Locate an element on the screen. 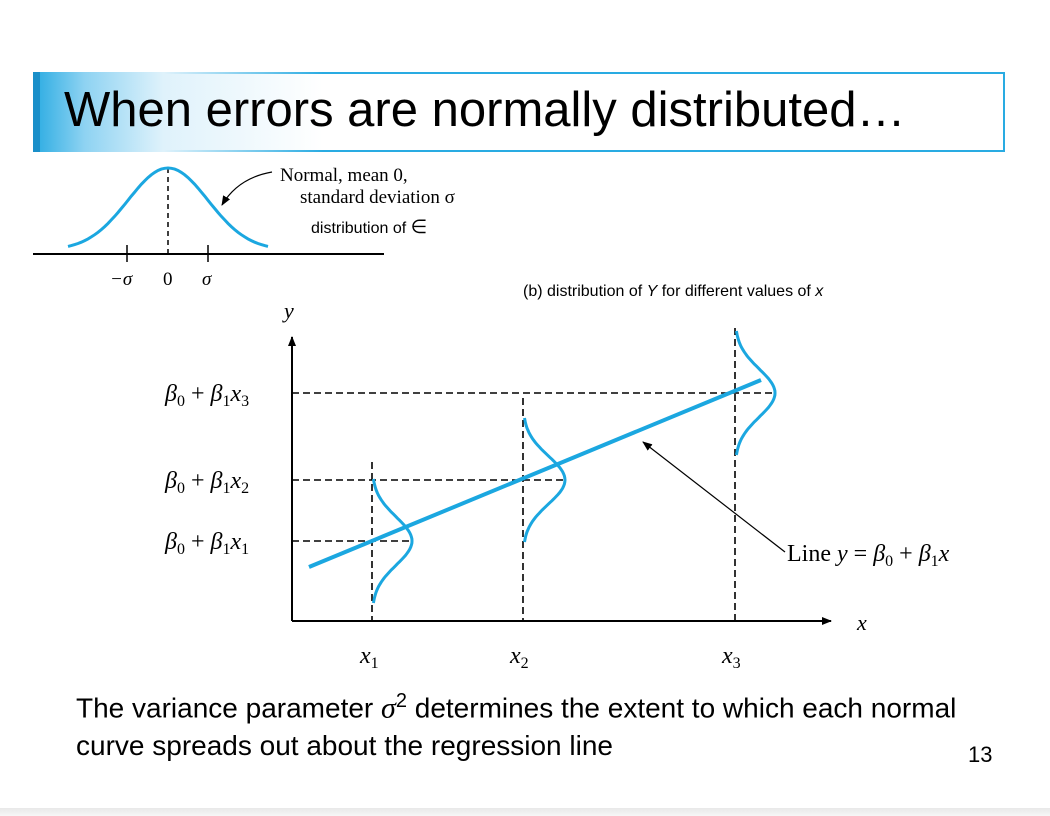 The width and height of the screenshot is (1050, 816). distribution-of-epsilon-label: distribution of ∈ is located at coordinates (369, 227).